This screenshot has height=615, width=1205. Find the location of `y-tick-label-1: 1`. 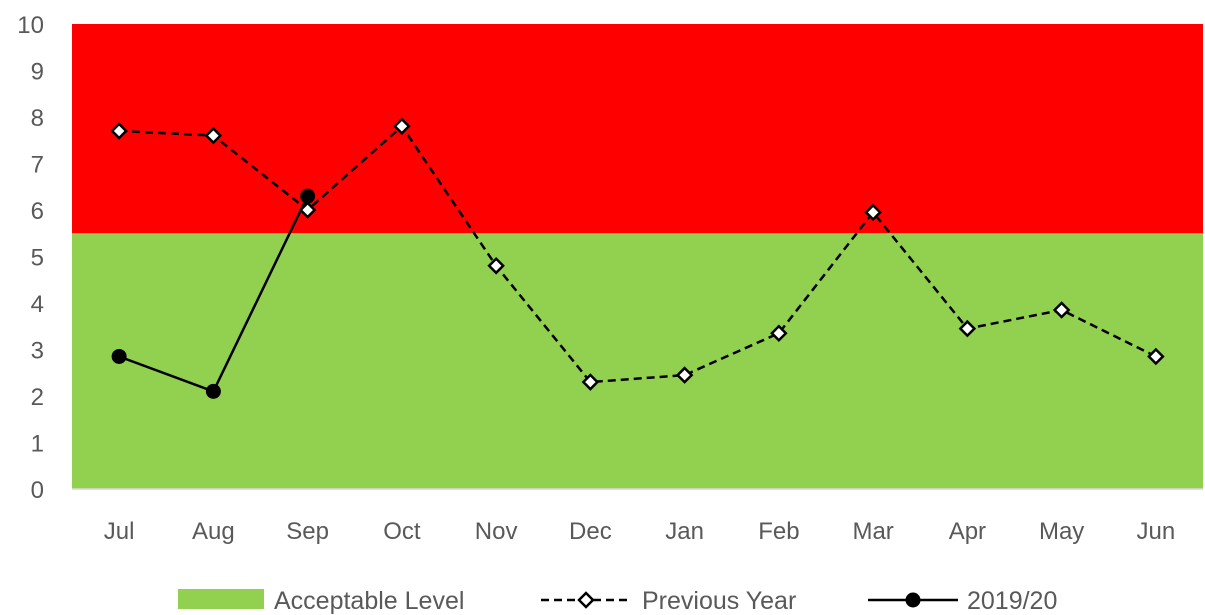

y-tick-label-1: 1 is located at coordinates (37, 444).